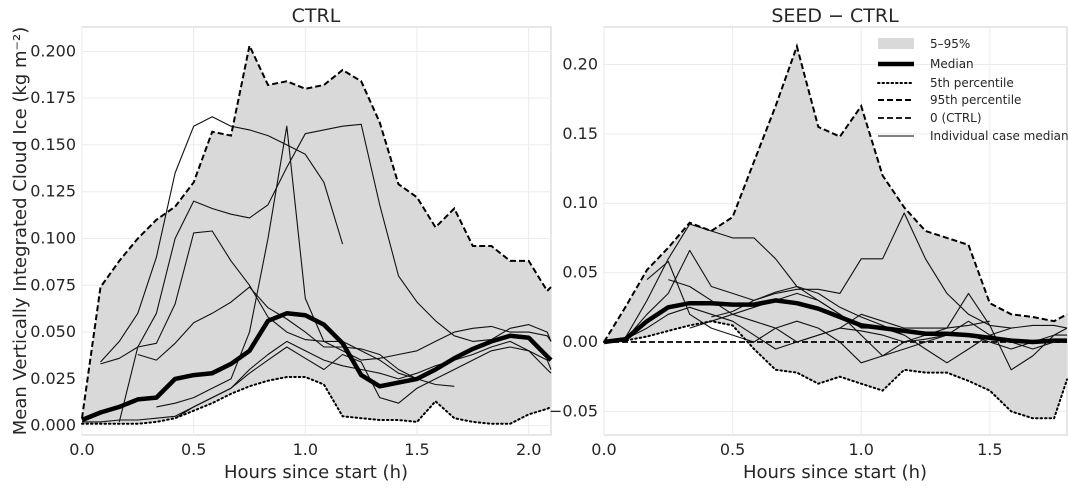 Image resolution: width=1068 pixels, height=488 pixels. I want to click on y-tick-label-0: 0.000, so click(53, 425).